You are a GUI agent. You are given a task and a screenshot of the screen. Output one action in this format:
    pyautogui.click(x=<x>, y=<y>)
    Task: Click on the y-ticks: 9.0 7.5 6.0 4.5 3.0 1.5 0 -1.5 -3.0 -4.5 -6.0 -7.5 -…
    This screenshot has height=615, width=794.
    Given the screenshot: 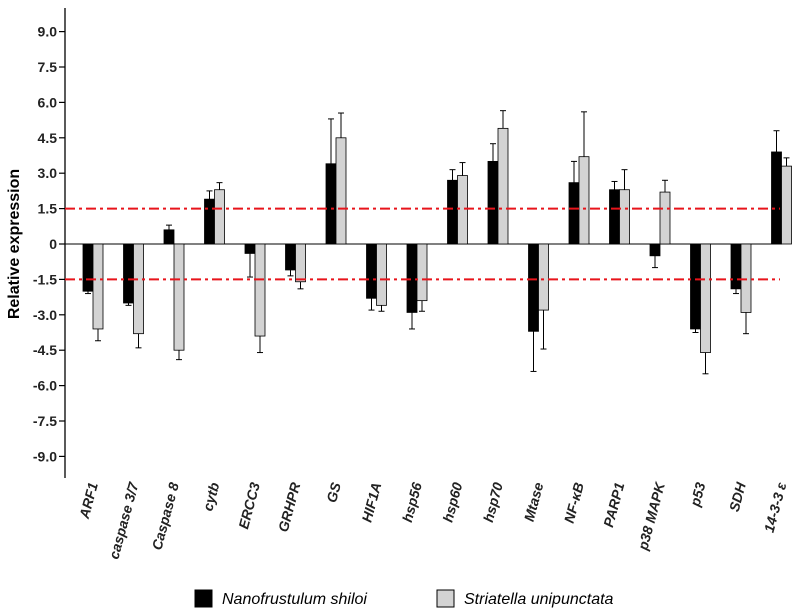 What is the action you would take?
    pyautogui.click(x=49, y=244)
    